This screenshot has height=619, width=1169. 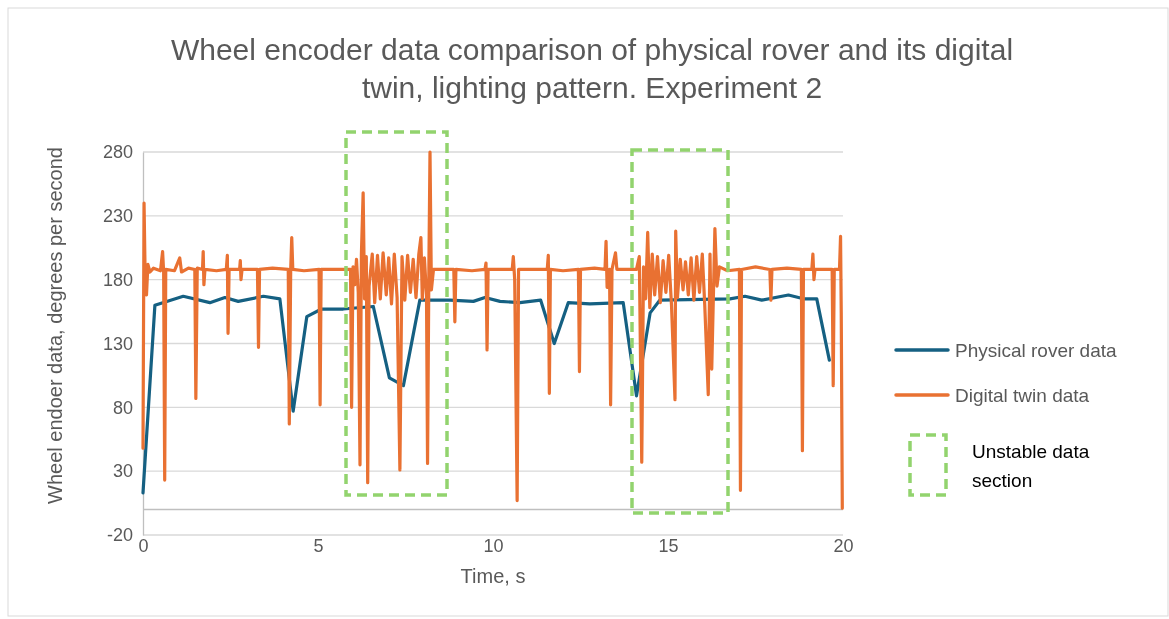 What do you see at coordinates (668, 545) in the screenshot?
I see `x-tick-label: 15` at bounding box center [668, 545].